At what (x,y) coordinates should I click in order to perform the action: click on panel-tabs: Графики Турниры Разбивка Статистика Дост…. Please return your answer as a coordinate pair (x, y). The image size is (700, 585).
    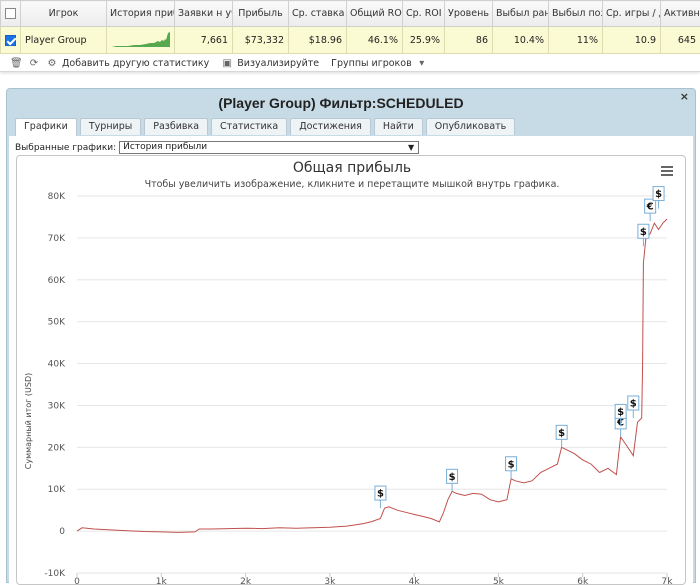
    Looking at the image, I should click on (265, 127).